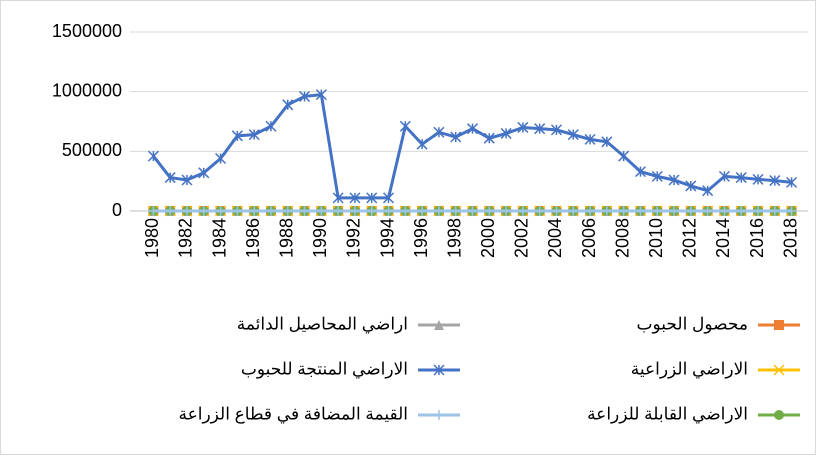 The image size is (817, 456). Describe the element at coordinates (522, 238) in the screenshot. I see `x-tick-label: 2002` at that location.